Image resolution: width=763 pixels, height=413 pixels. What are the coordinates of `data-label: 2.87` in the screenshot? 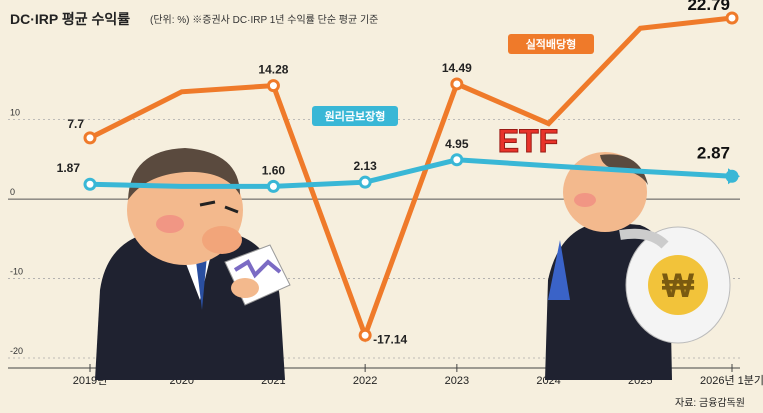 It's located at (713, 152).